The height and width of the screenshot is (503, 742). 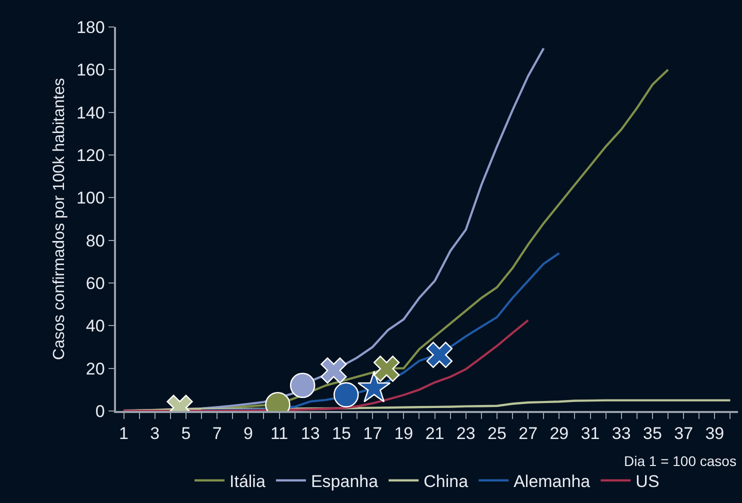 What do you see at coordinates (446, 482) in the screenshot?
I see `legend-label: China` at bounding box center [446, 482].